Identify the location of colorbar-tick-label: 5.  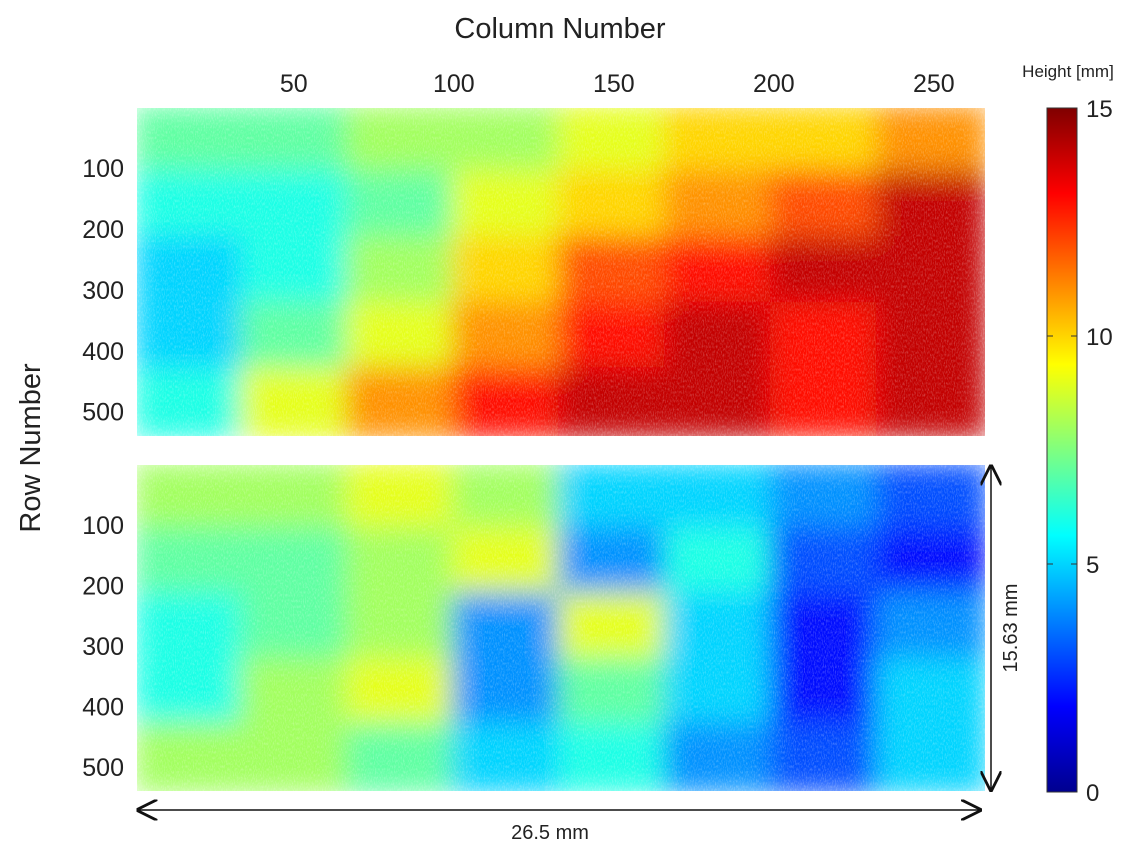
(1092, 565).